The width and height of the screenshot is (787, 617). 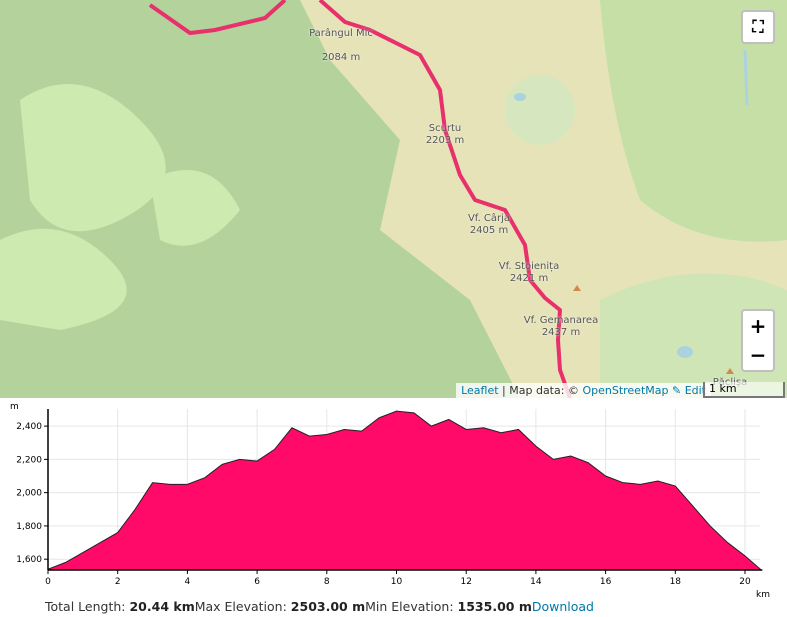 I want to click on x-tick-label: 12, so click(x=465, y=582).